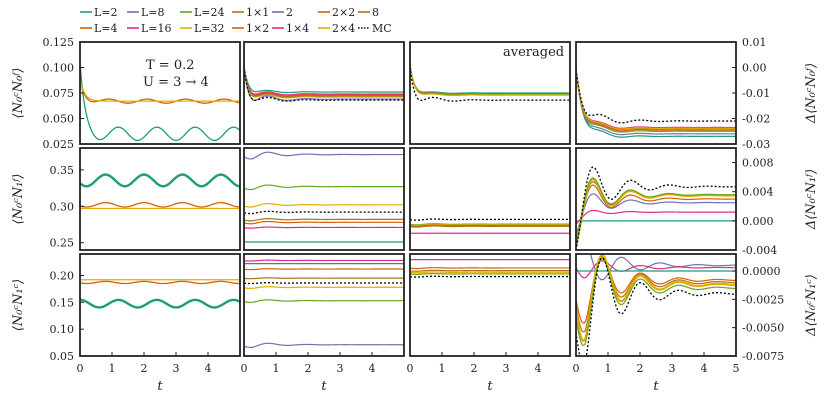 The height and width of the screenshot is (407, 831). I want to click on panel-r0-c2, so click(490, 93).